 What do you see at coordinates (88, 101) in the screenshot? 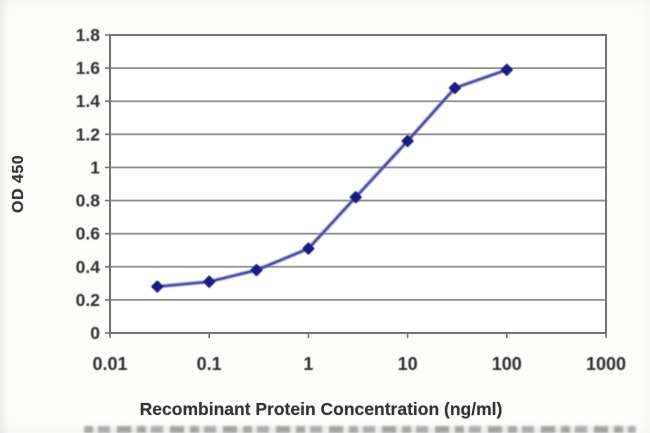
I see `y-tick-label: 1.4` at bounding box center [88, 101].